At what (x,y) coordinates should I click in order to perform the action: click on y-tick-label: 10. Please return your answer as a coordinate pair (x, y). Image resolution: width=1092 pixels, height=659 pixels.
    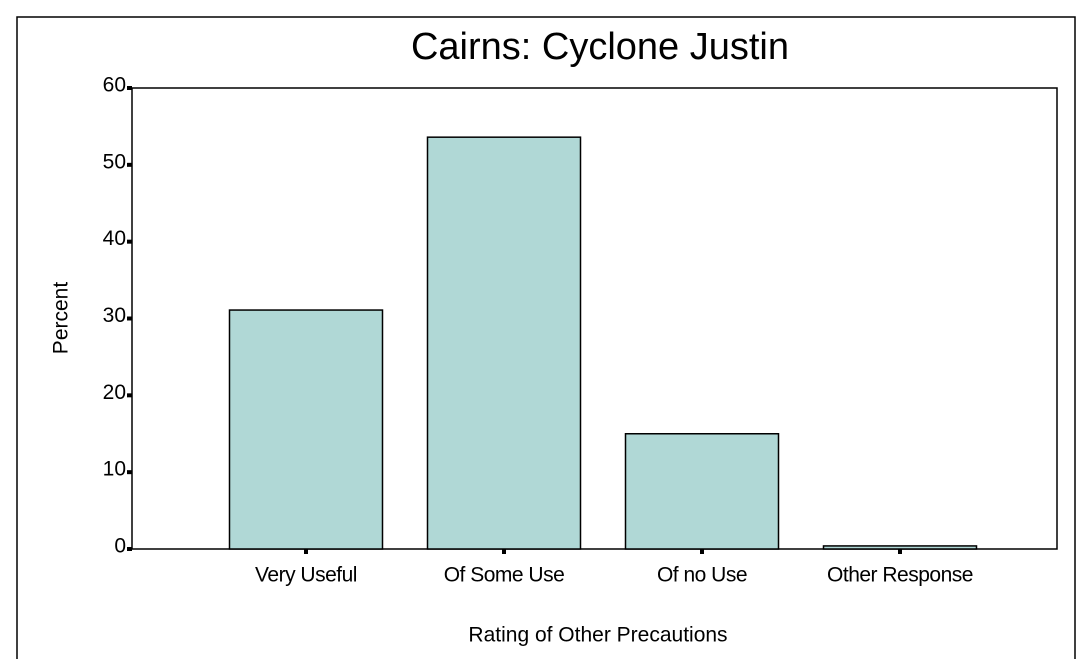
    Looking at the image, I should click on (114, 469).